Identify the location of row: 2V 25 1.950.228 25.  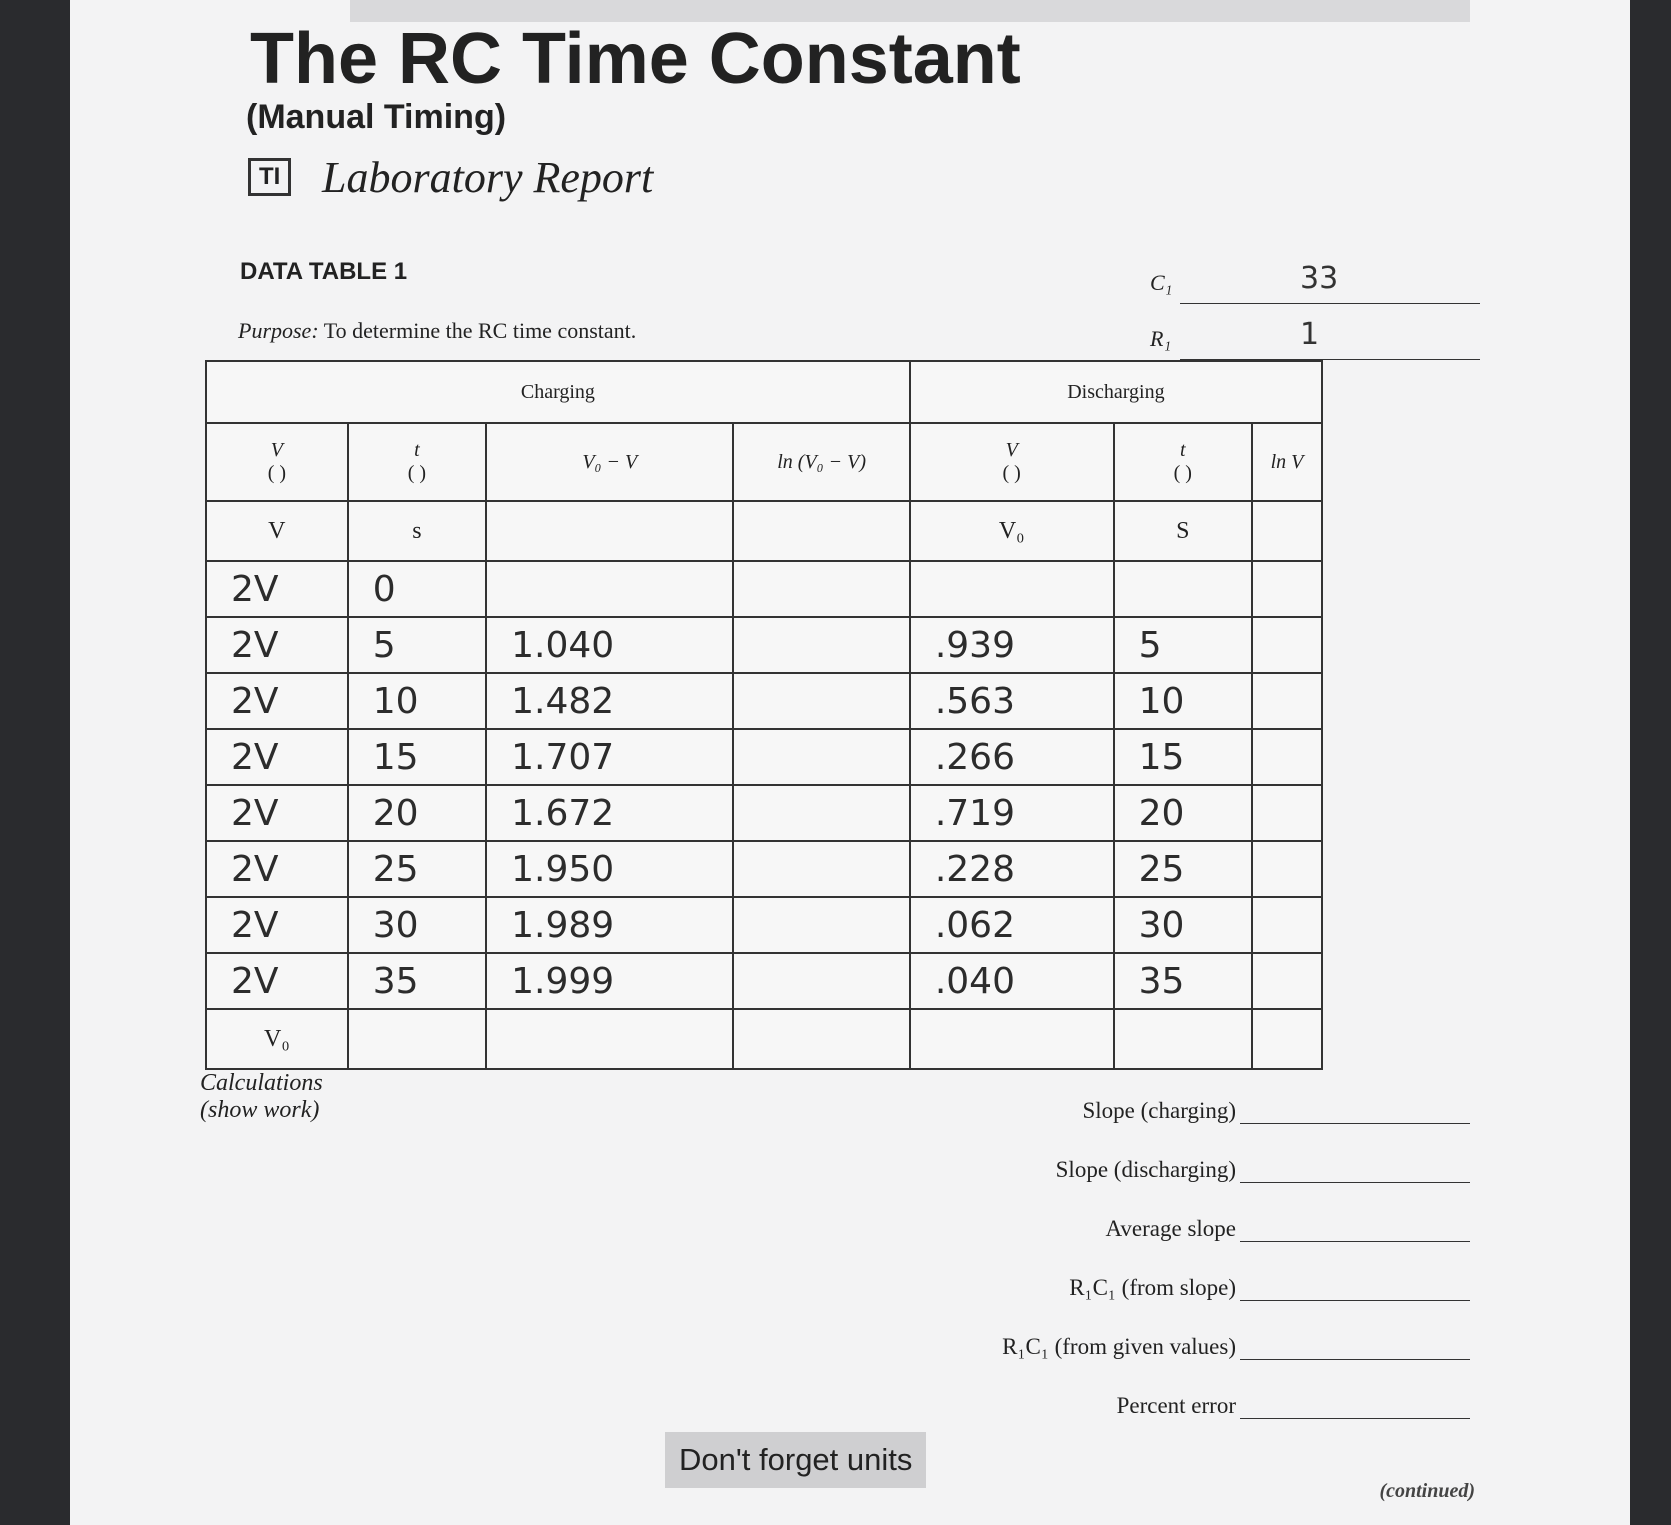
(764, 869).